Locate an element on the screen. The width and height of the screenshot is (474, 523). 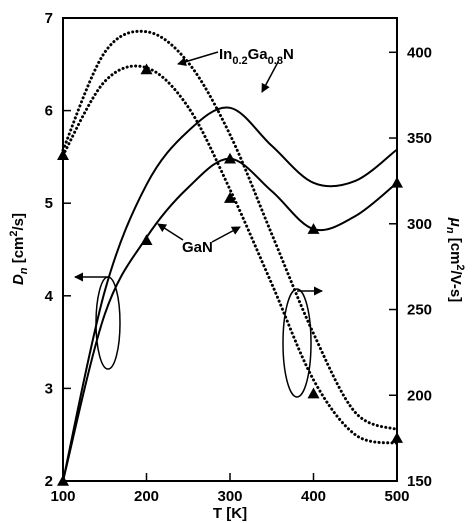
y-right-tick-label: 150 is located at coordinates (419, 481).